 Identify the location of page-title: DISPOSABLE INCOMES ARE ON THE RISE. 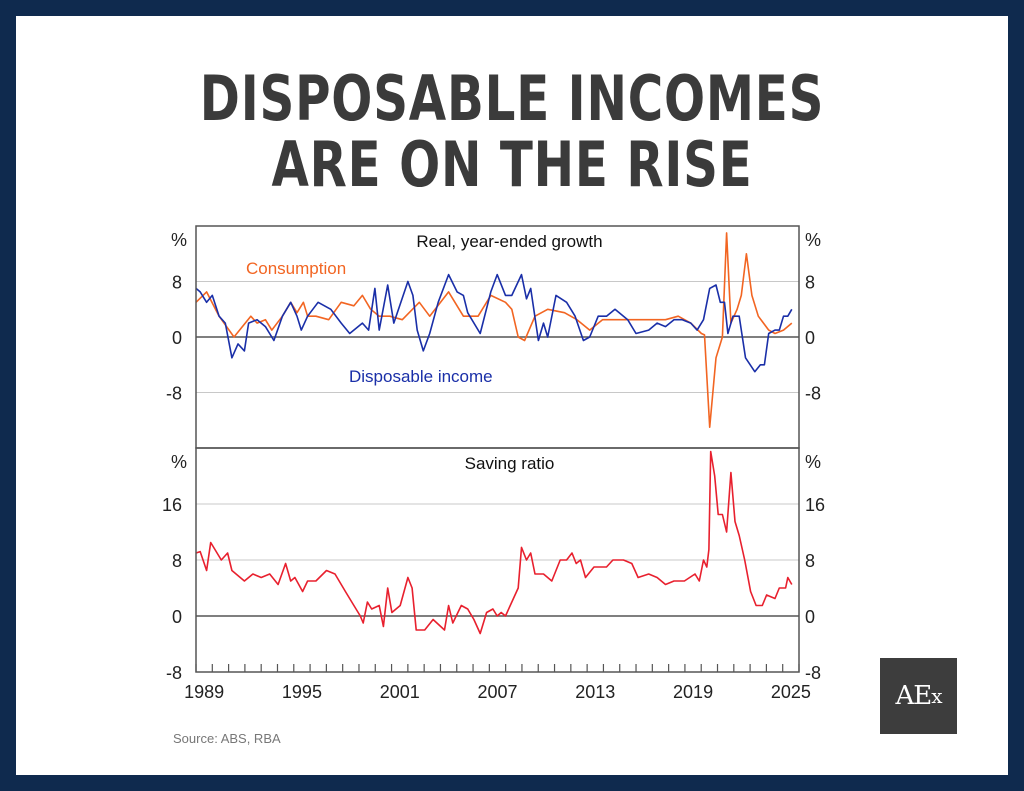
(512, 132).